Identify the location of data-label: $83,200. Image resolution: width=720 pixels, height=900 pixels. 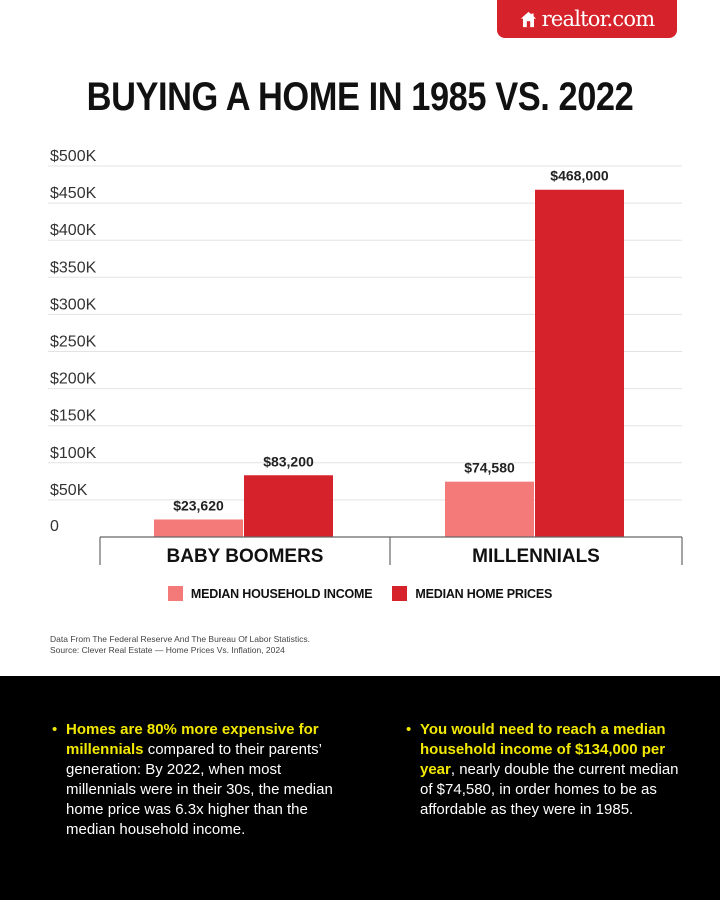
(288, 461).